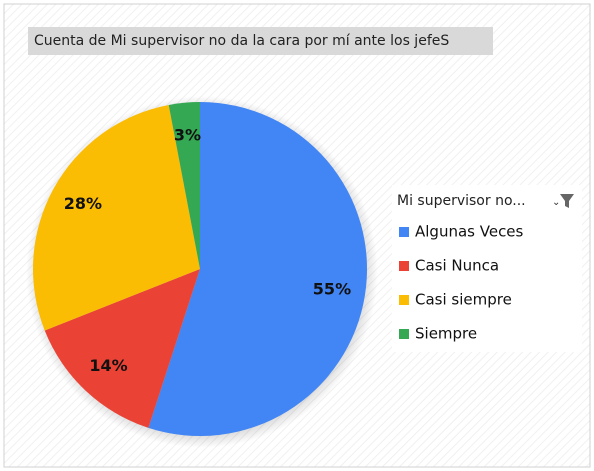 Image resolution: width=594 pixels, height=471 pixels. I want to click on legend-label: Casi siempre, so click(463, 300).